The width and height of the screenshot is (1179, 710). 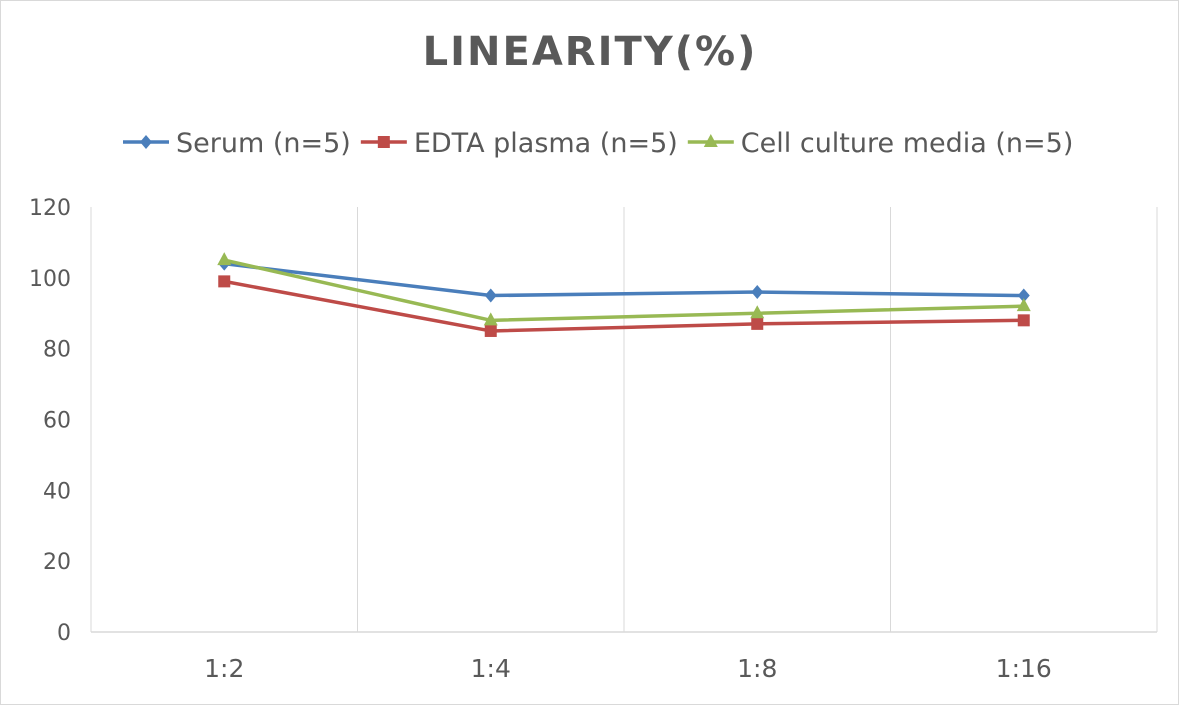 What do you see at coordinates (757, 668) in the screenshot?
I see `x-tick-label: 1:8` at bounding box center [757, 668].